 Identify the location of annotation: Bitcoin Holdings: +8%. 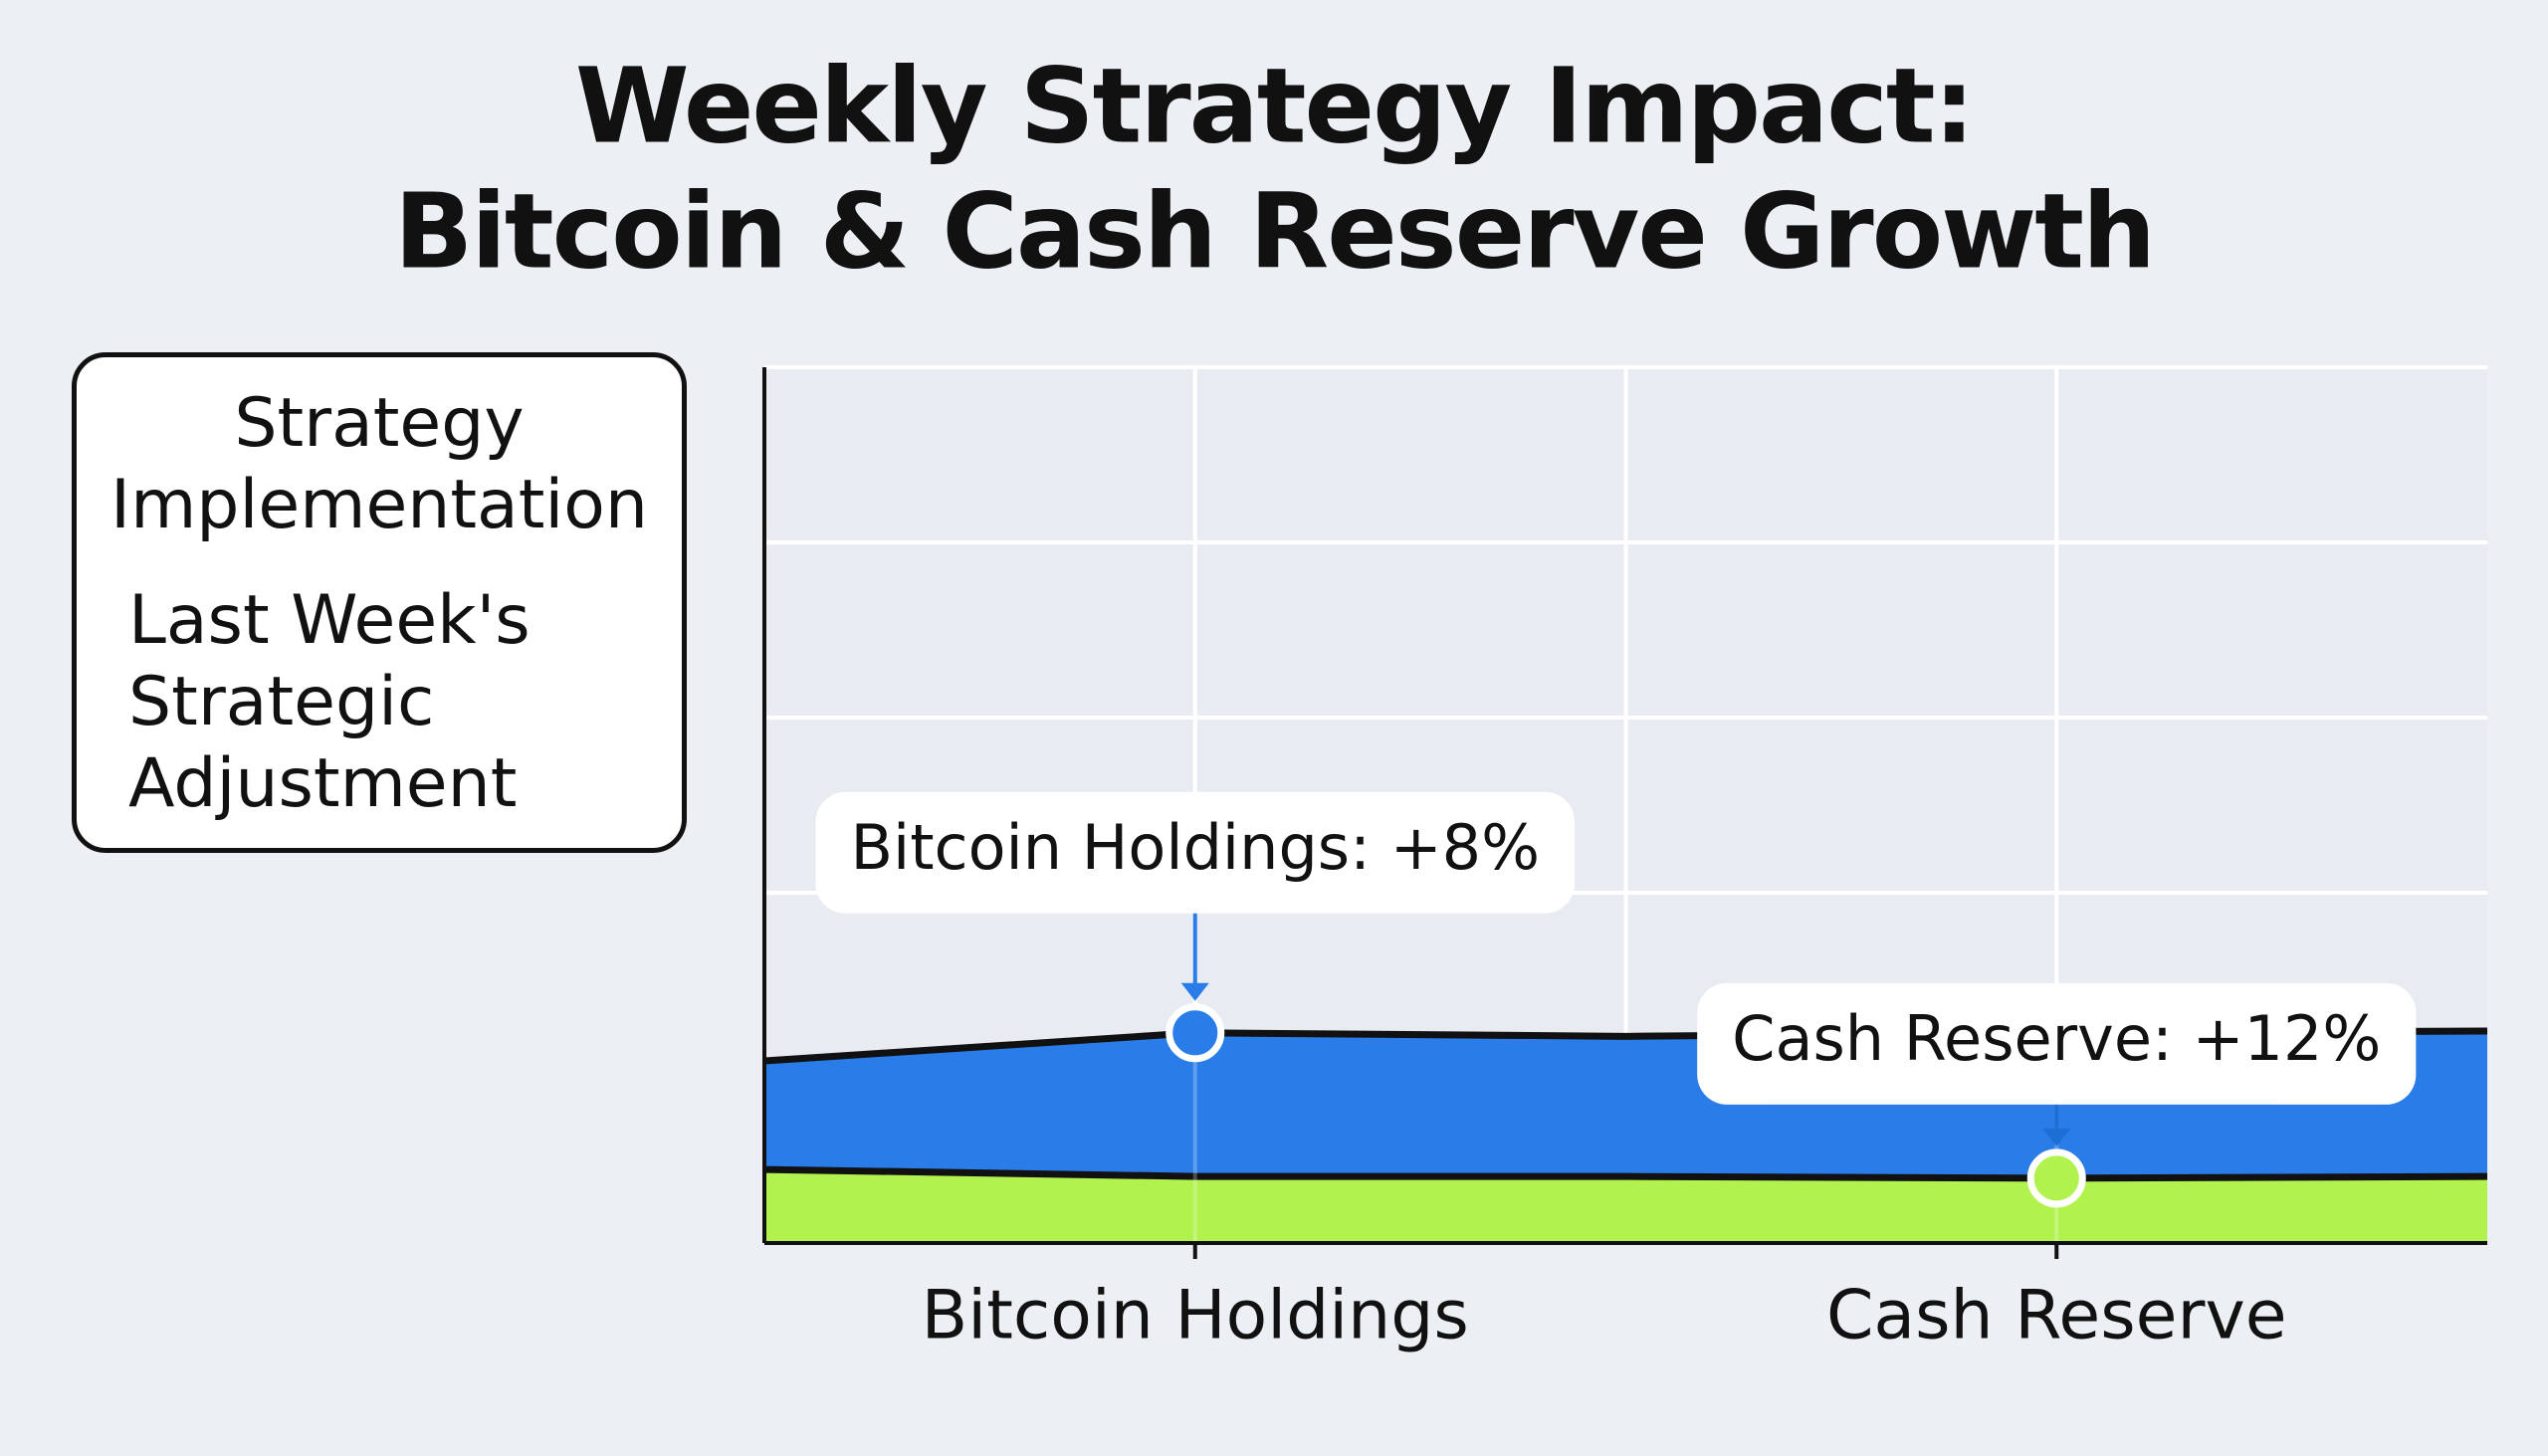
(1195, 896).